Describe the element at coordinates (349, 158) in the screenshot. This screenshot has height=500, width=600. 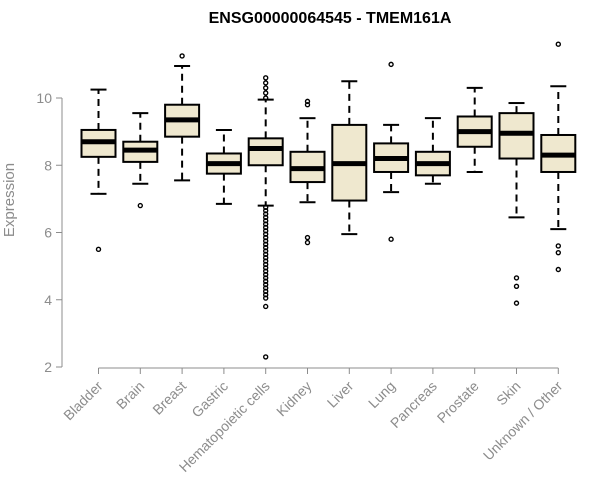
I see `box-group-liver` at that location.